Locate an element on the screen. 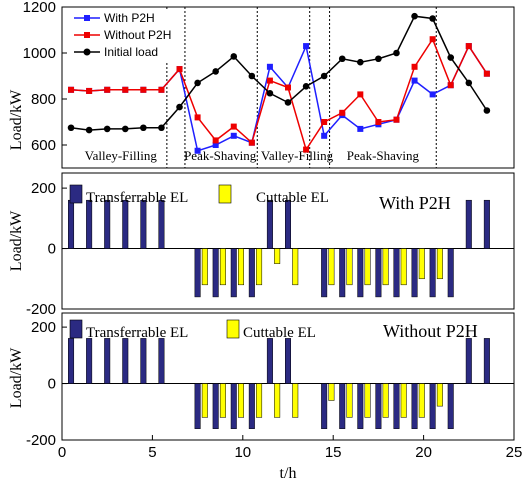 This screenshot has height=486, width=526. legend-label-with-p2h: With P2H is located at coordinates (129, 18).